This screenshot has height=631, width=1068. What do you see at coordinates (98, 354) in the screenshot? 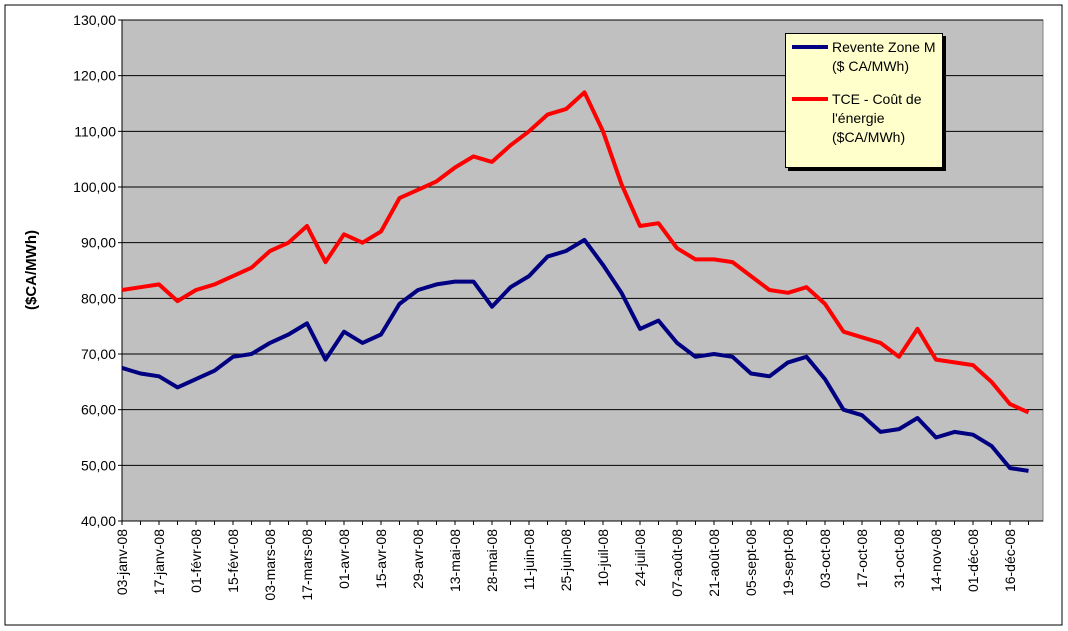
I see `y-tick-label: 70,00` at bounding box center [98, 354].